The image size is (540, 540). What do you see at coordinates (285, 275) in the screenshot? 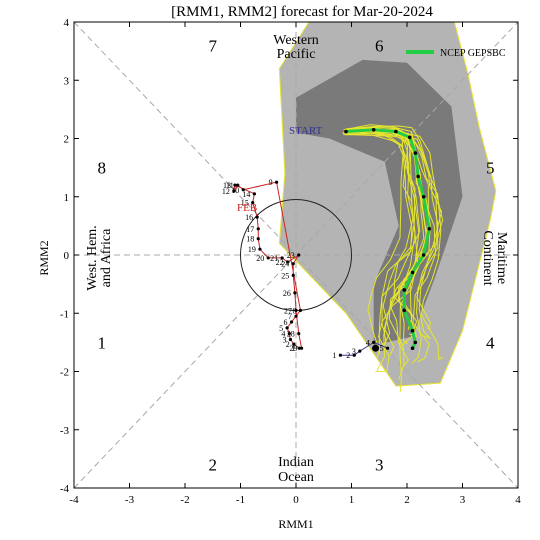
I see `track-point-label: 25` at bounding box center [285, 275].